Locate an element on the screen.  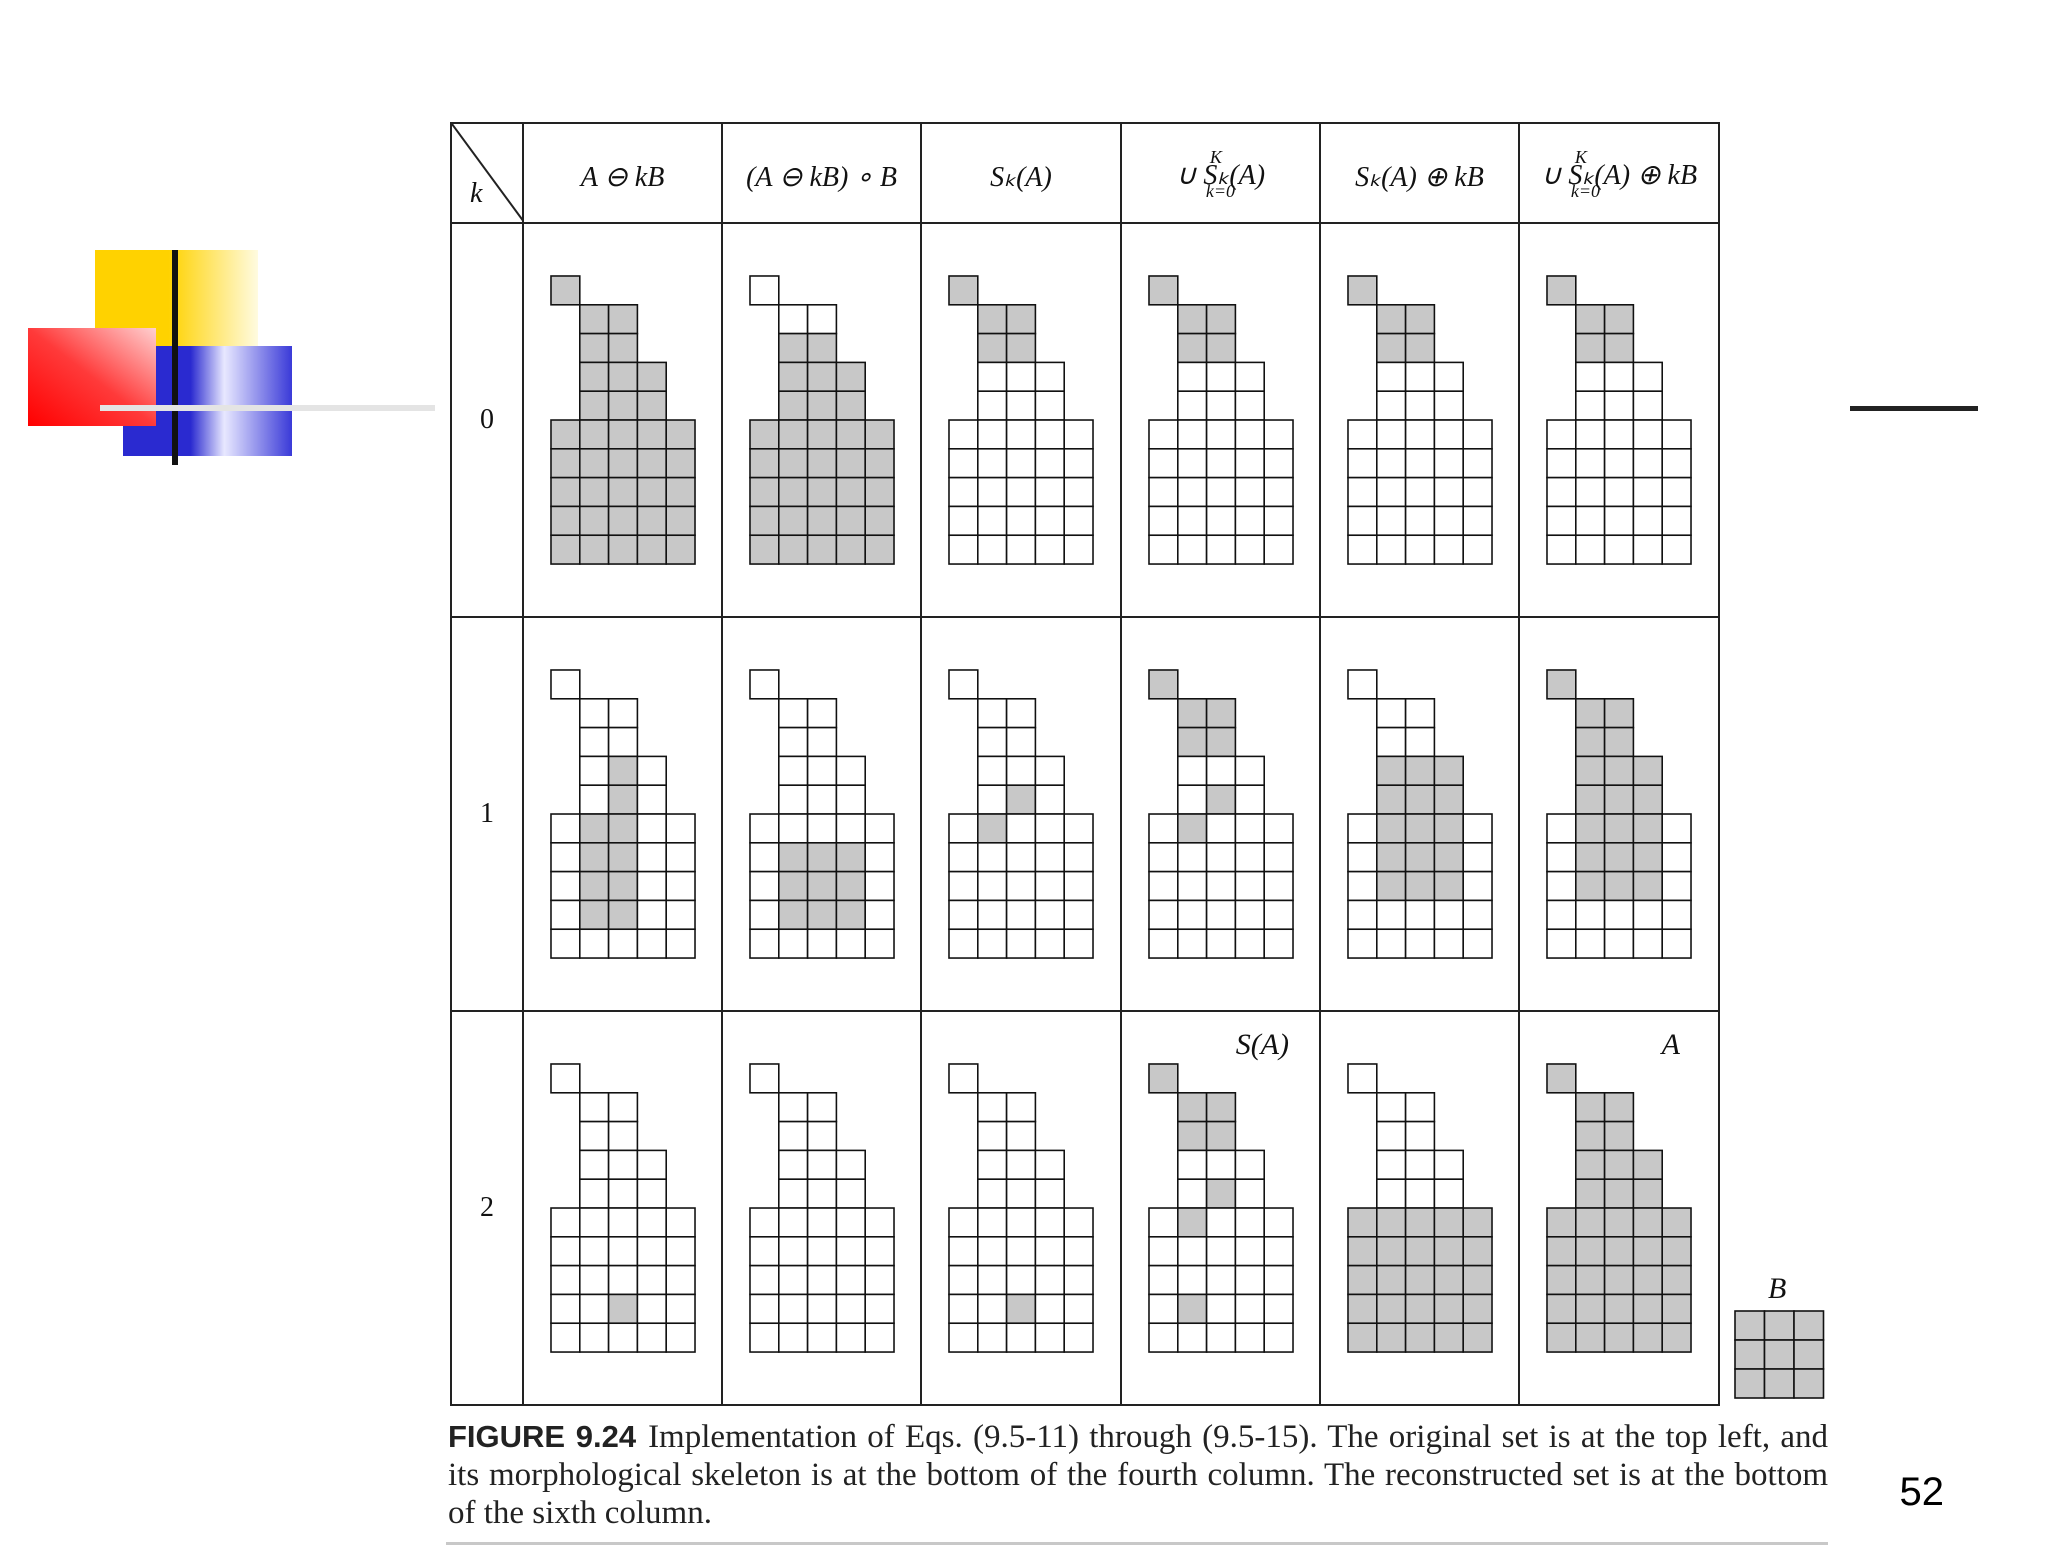
page-number: 52 is located at coordinates (1922, 1492).